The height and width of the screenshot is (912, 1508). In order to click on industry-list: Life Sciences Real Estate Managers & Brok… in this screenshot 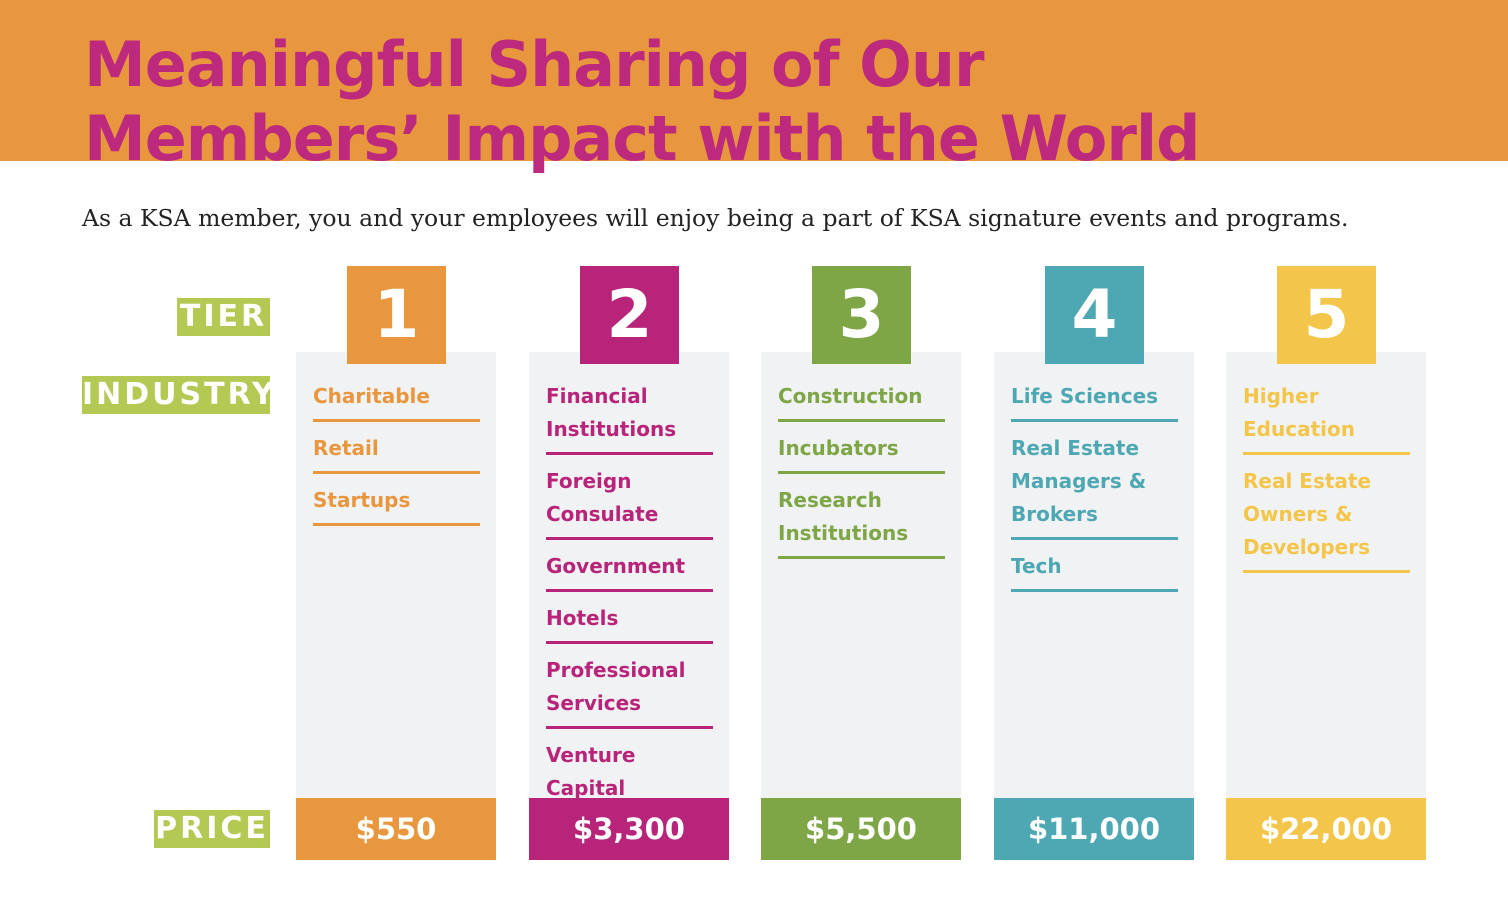, I will do `click(1094, 491)`.